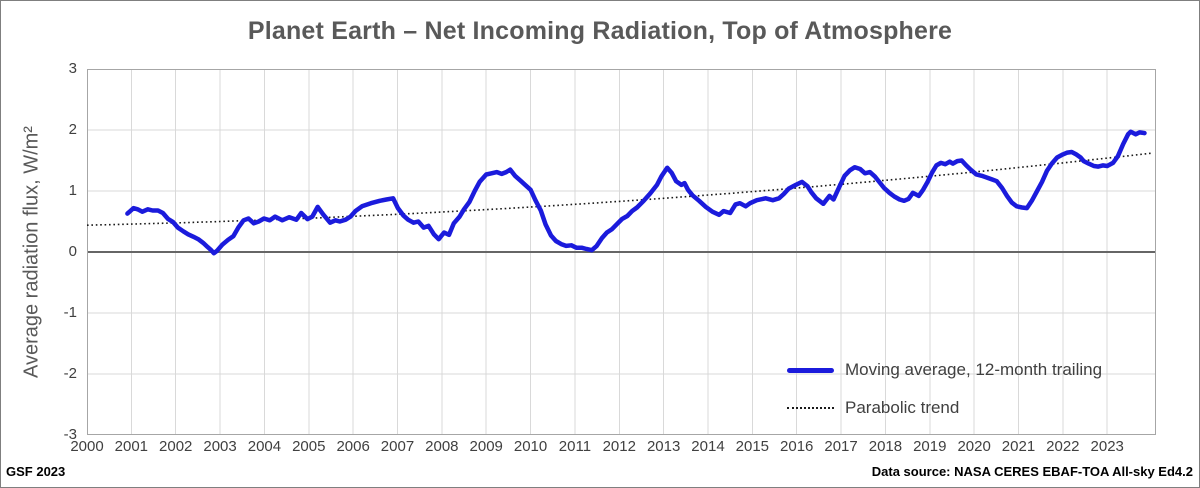 The image size is (1200, 488). Describe the element at coordinates (264, 446) in the screenshot. I see `x-tick-label: 2004` at that location.